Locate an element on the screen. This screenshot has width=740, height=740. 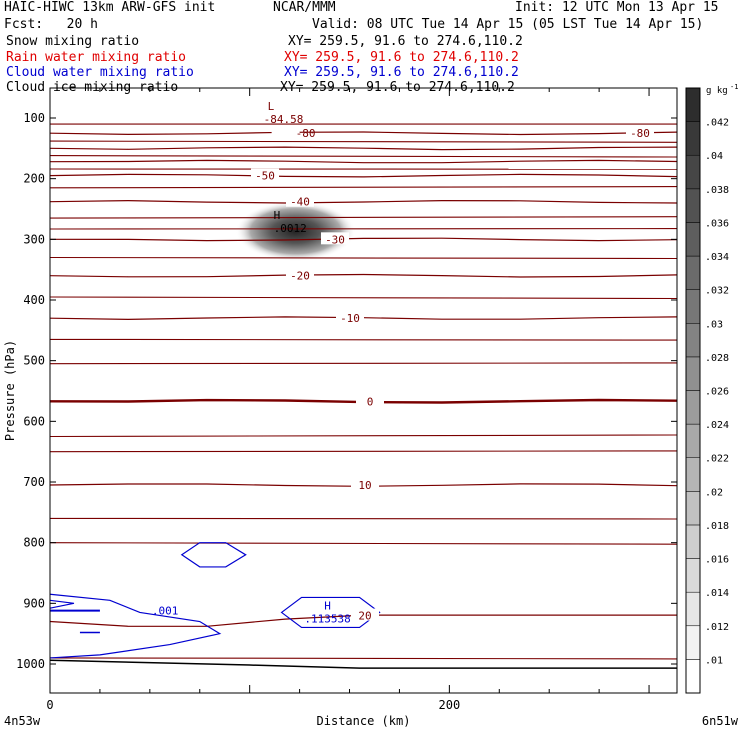
colorbar-label: .01 is located at coordinates (714, 660).